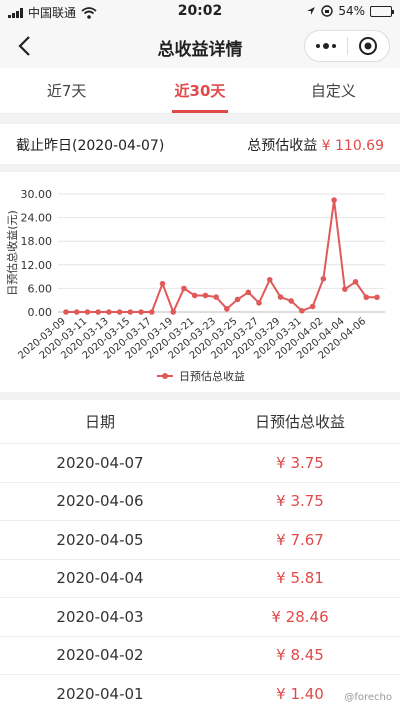  What do you see at coordinates (200, 617) in the screenshot?
I see `table-row: 2020-04-03 ¥ 28.46` at bounding box center [200, 617].